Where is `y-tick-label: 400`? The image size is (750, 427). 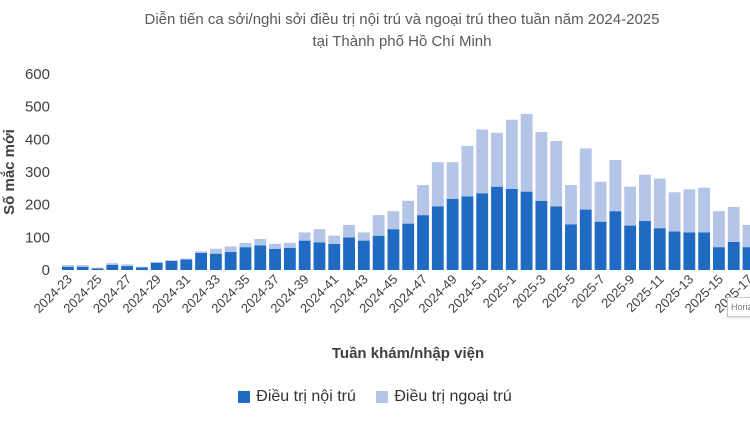
y-tick-label: 400 is located at coordinates (37, 139).